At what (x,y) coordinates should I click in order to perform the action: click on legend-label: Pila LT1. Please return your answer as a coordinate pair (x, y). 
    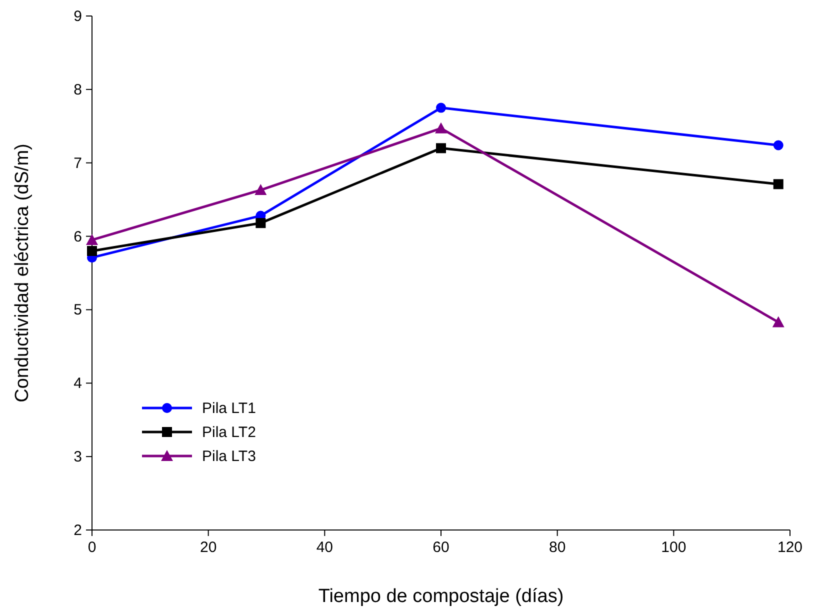
    Looking at the image, I should click on (229, 408).